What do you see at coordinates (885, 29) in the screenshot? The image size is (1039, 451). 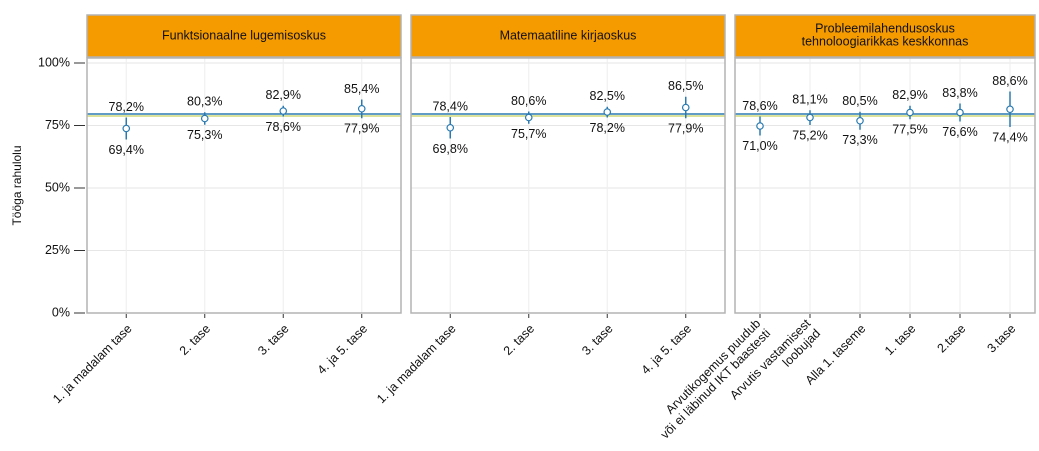 I see `strip-label-line: Probleemilahendusoskus` at bounding box center [885, 29].